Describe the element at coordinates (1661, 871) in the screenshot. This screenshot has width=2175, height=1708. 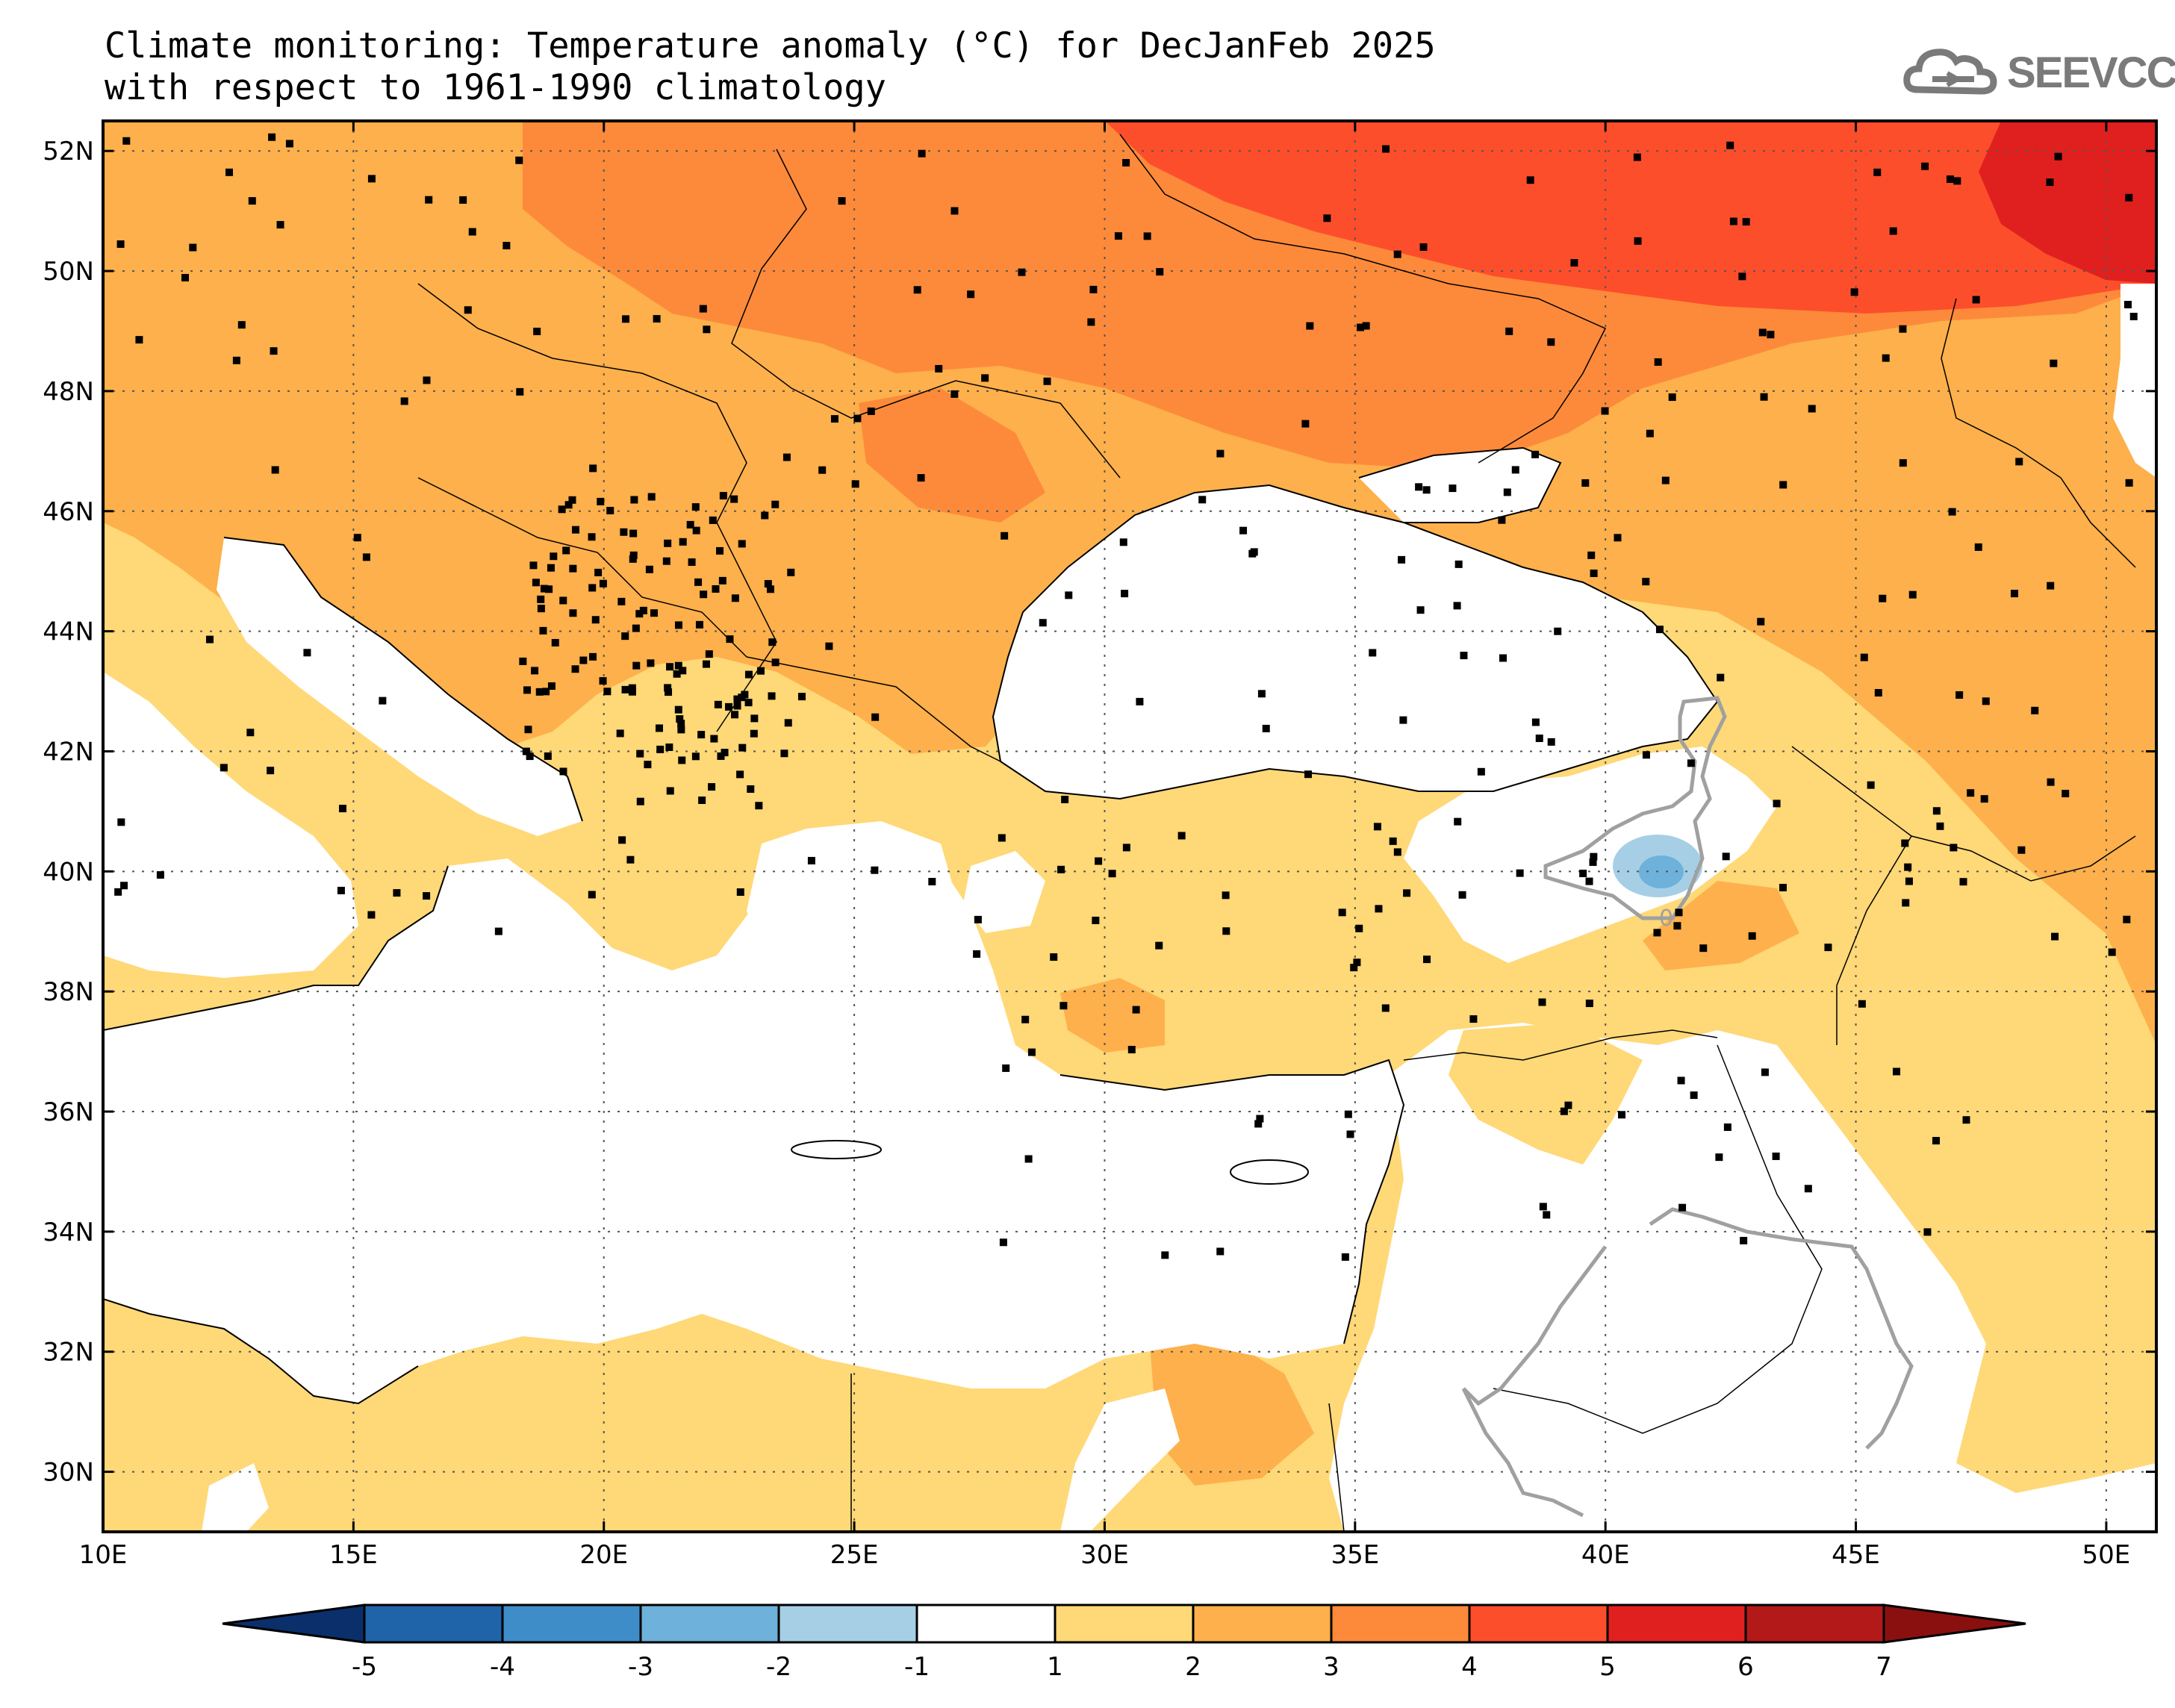
I see `negative-anomaly-inner` at that location.